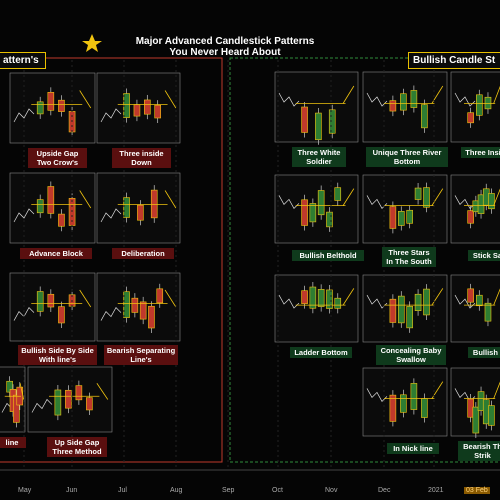 Image resolution: width=500 pixels, height=500 pixels. Describe the element at coordinates (176, 490) in the screenshot. I see `axis-label: Aug` at that location.